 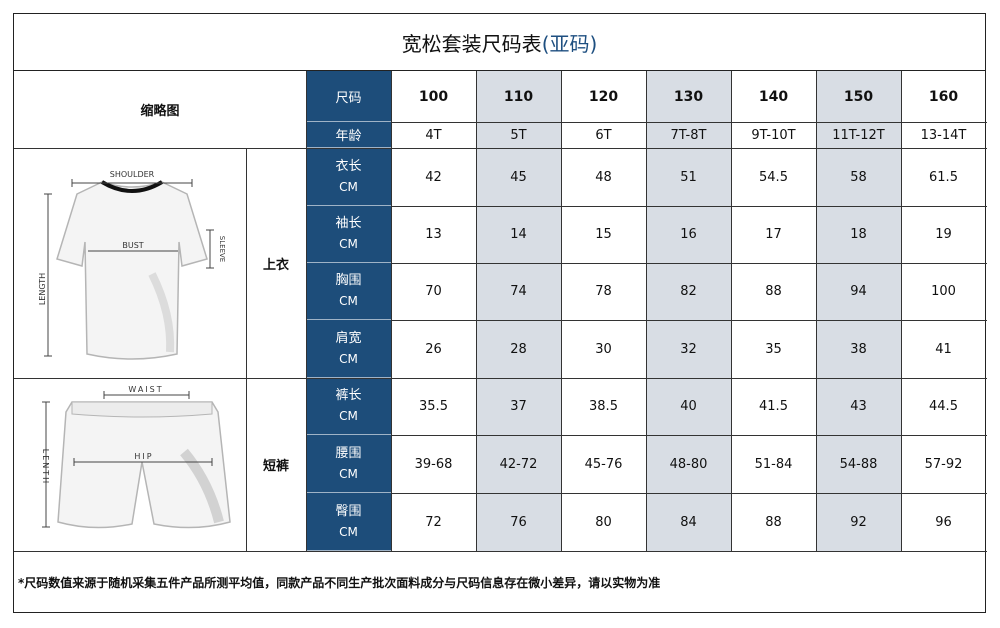 I want to click on title-accent: (亚码), so click(x=569, y=43).